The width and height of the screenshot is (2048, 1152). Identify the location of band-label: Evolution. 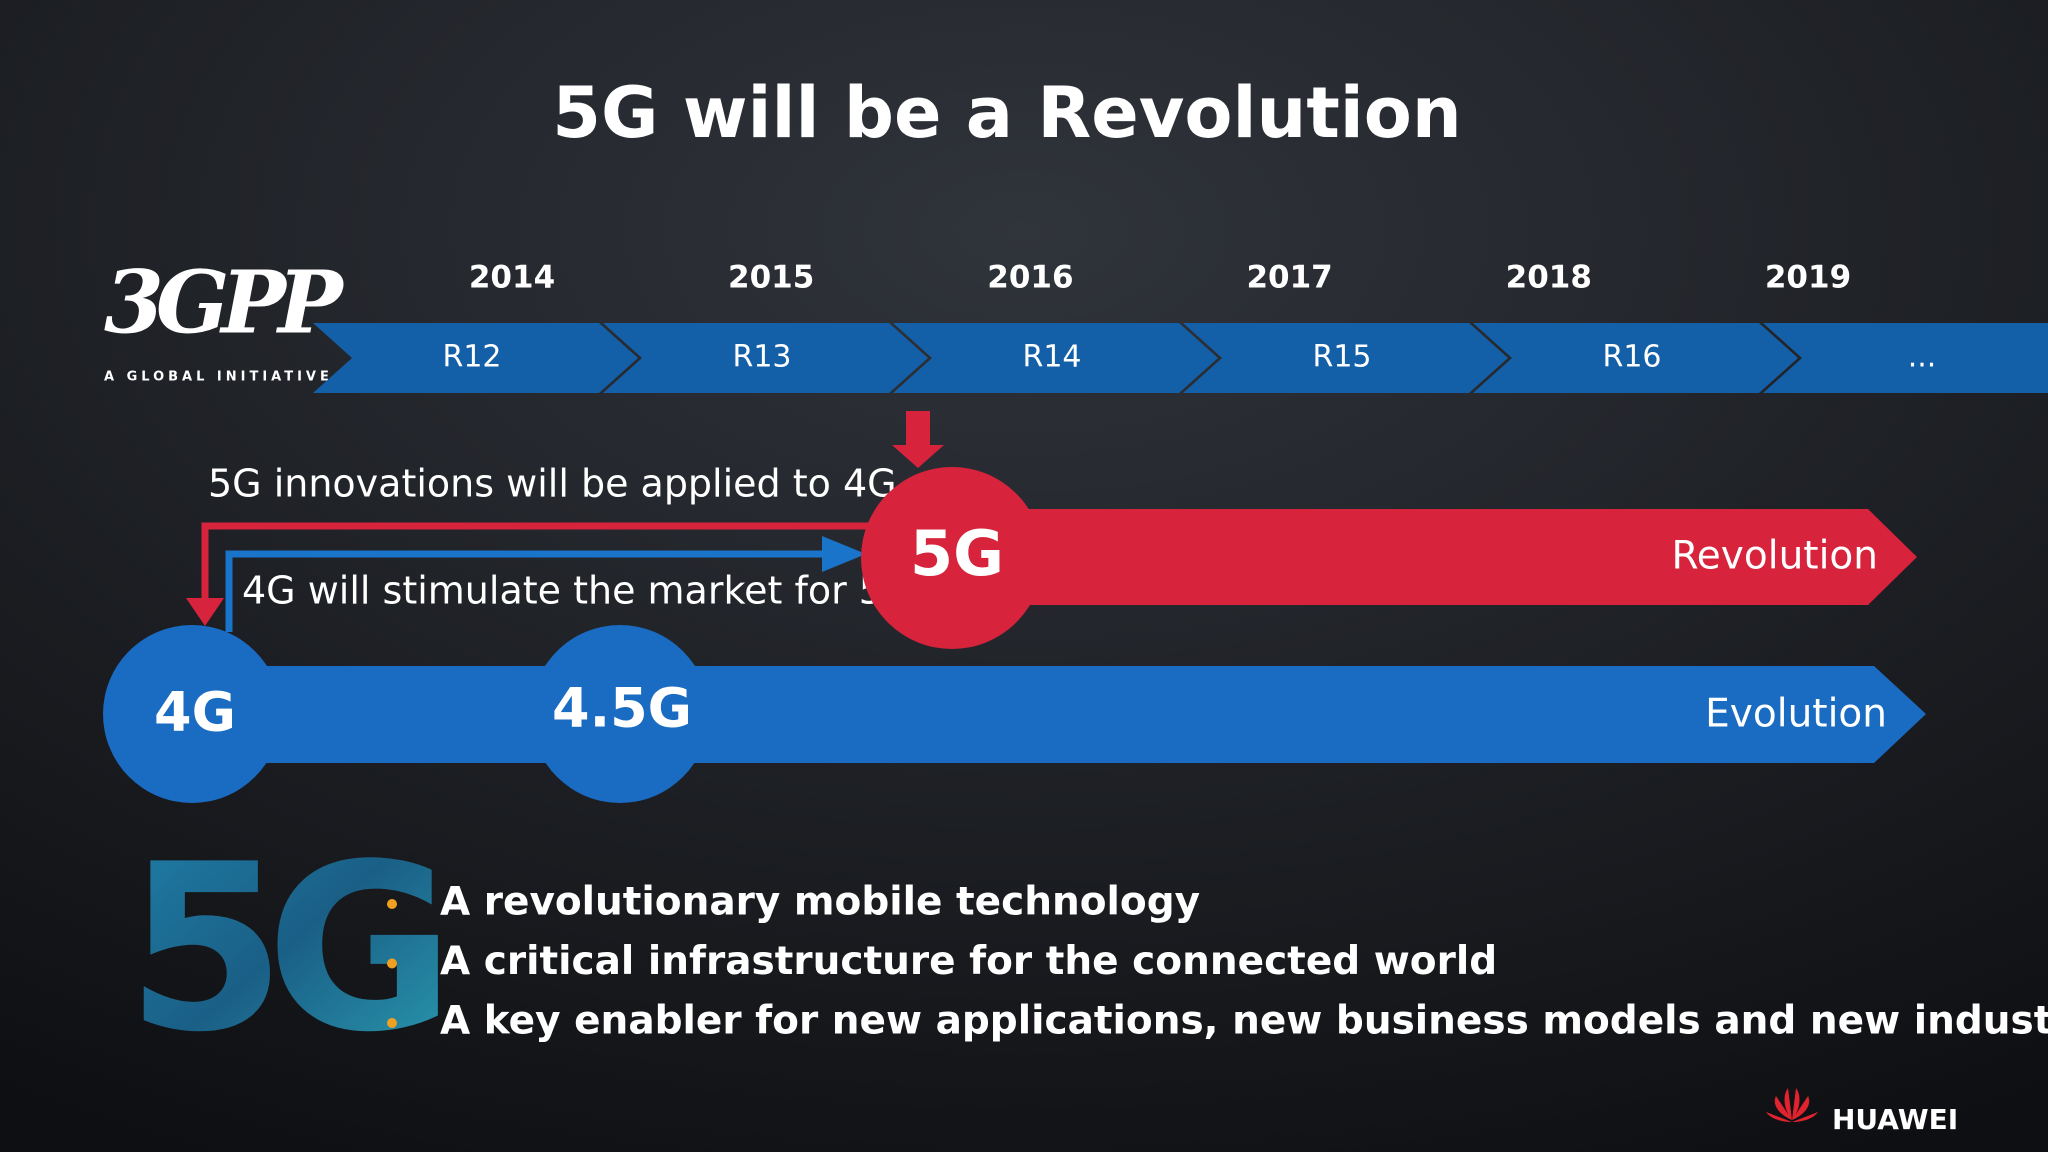
(1796, 714).